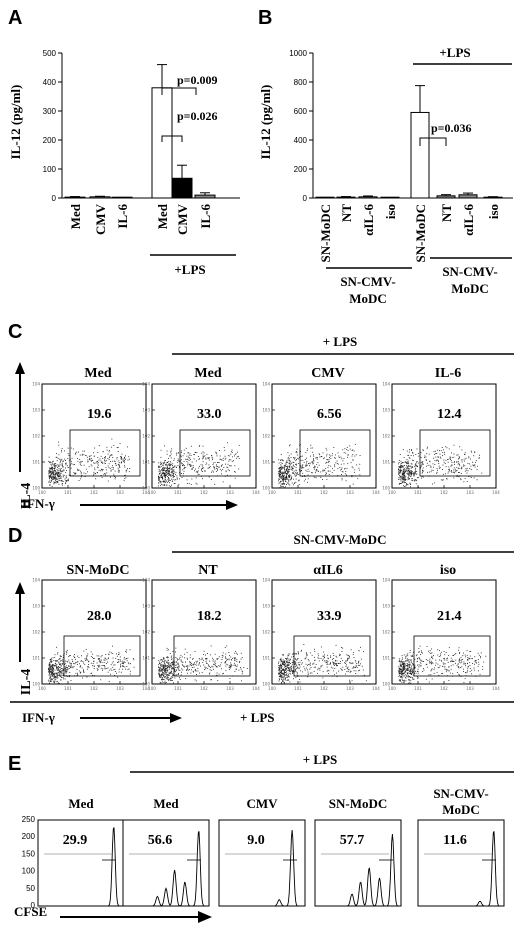 This screenshot has width=520, height=934. What do you see at coordinates (162, 143) in the screenshot?
I see `bar` at bounding box center [162, 143].